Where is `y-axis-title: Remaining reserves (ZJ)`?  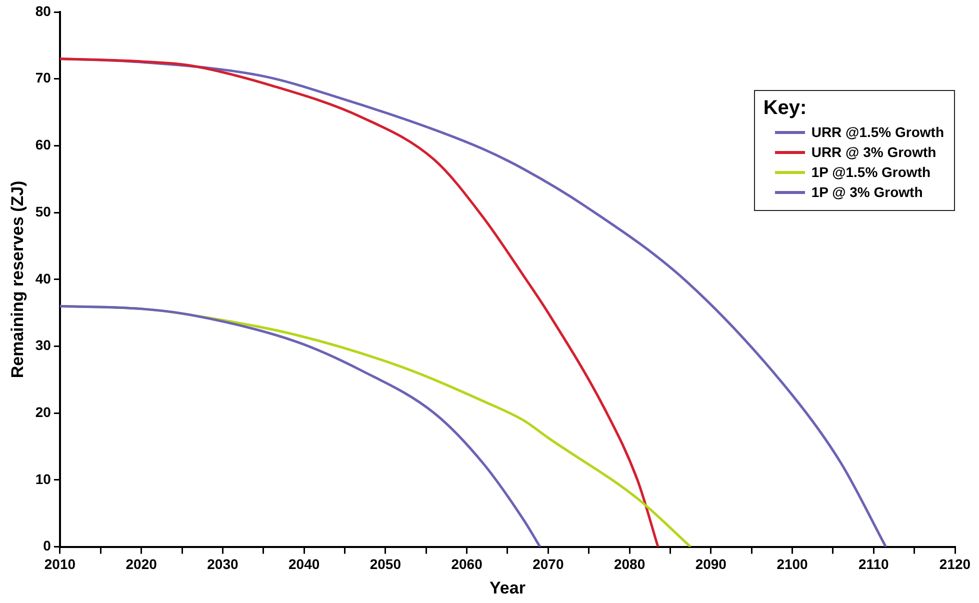 y-axis-title: Remaining reserves (ZJ) is located at coordinates (17, 279).